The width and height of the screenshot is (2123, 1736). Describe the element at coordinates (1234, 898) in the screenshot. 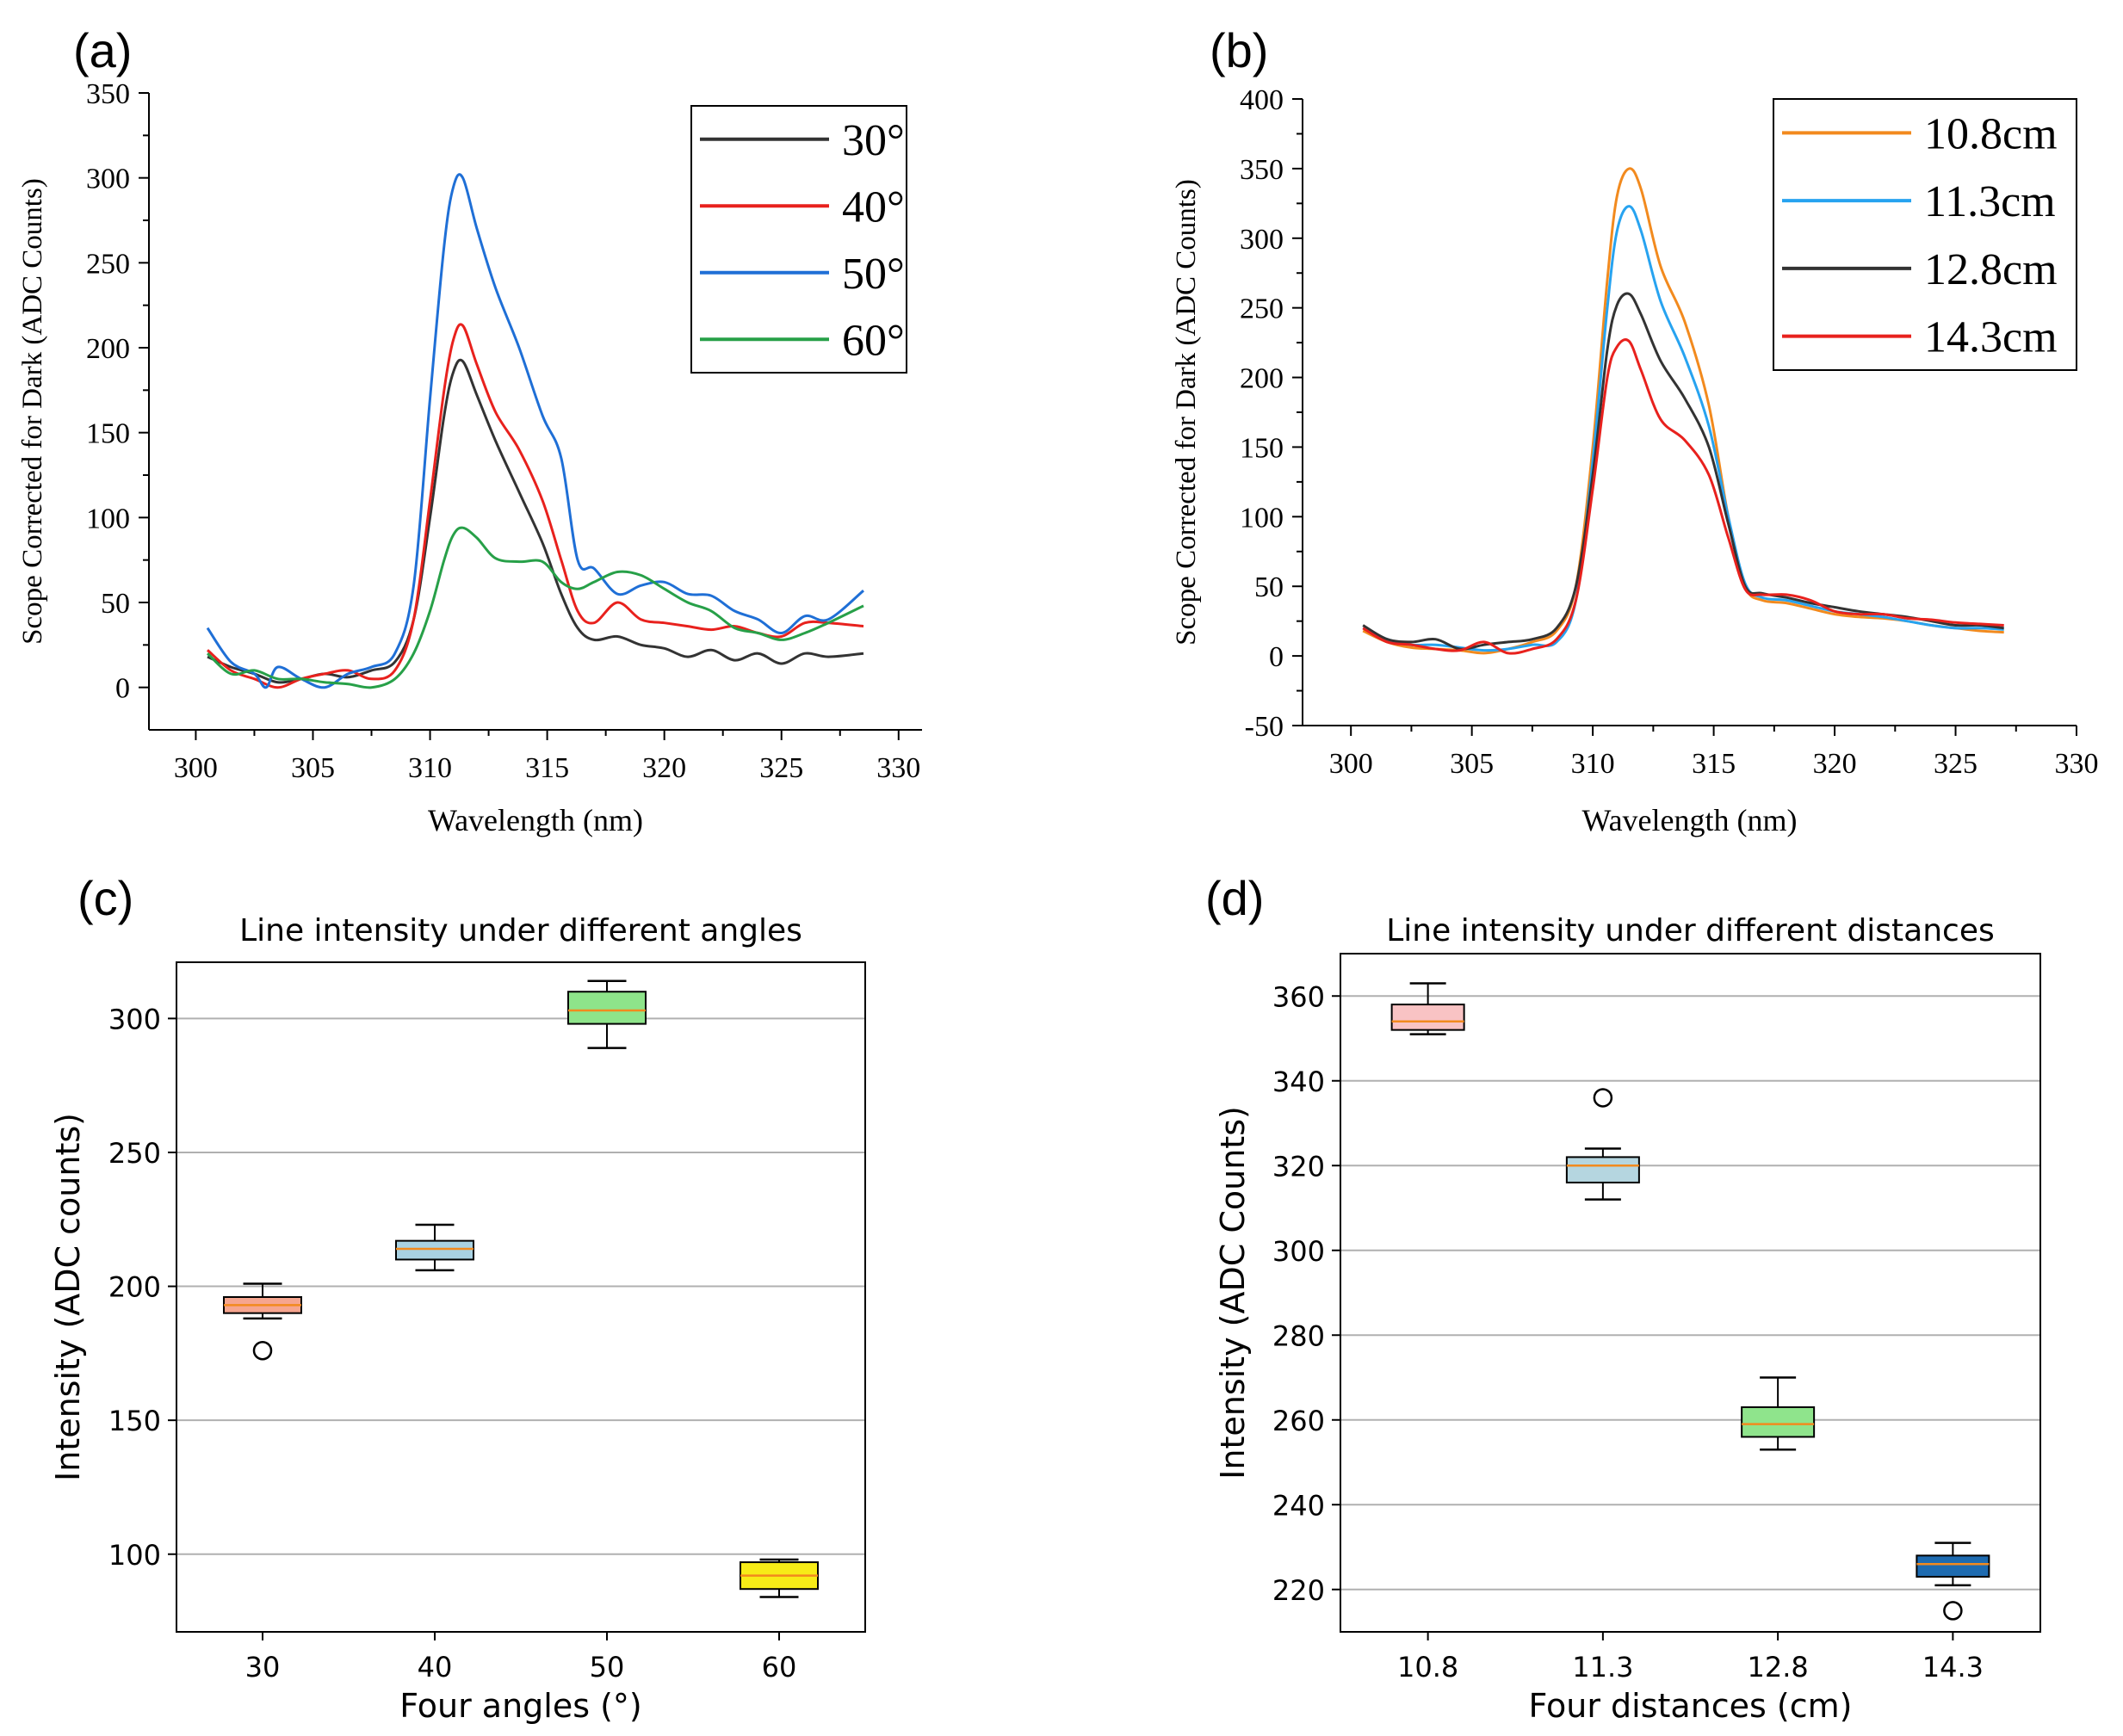

I see `panel-label: (d)` at that location.